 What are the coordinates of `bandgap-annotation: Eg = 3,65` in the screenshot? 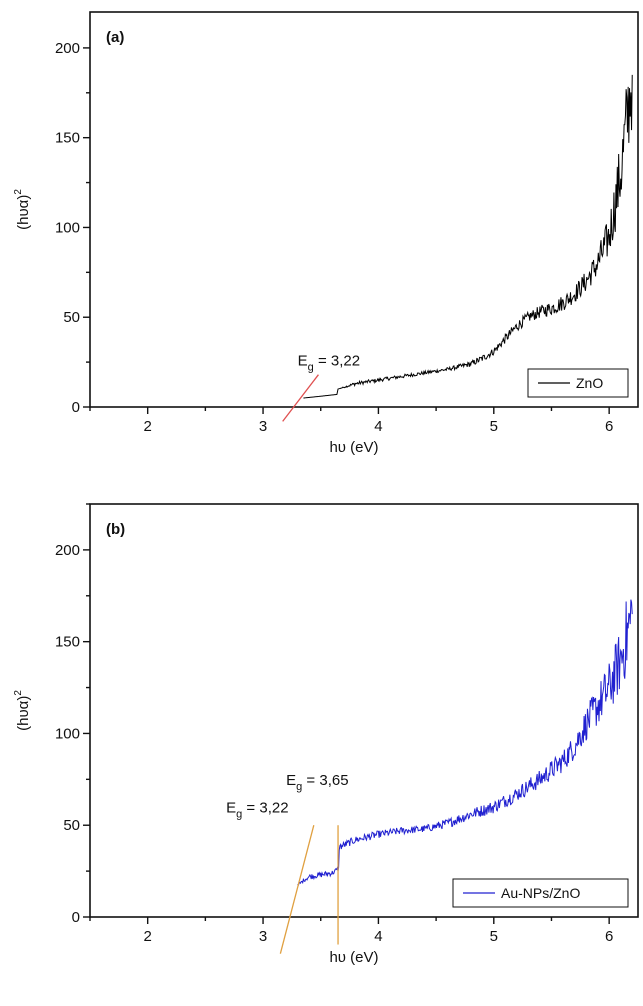 It's located at (317, 782).